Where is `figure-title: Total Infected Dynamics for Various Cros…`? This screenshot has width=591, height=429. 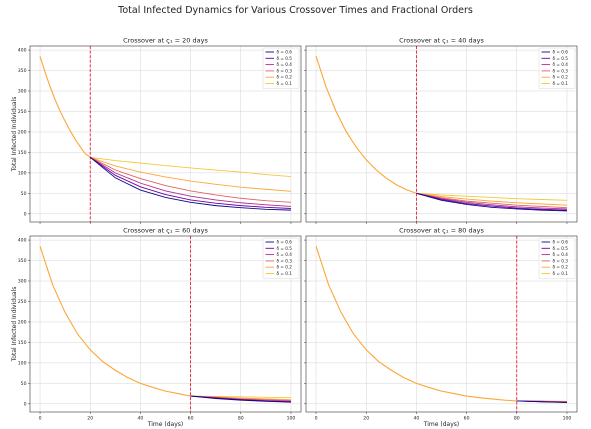 figure-title: Total Infected Dynamics for Various Cros… is located at coordinates (295, 10).